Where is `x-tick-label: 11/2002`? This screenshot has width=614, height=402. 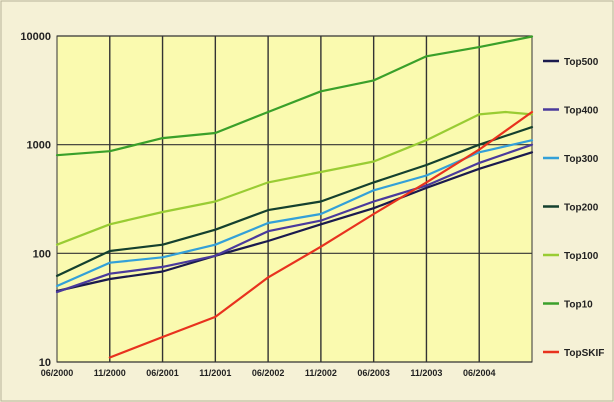 x-tick-label: 11/2002 is located at coordinates (321, 373).